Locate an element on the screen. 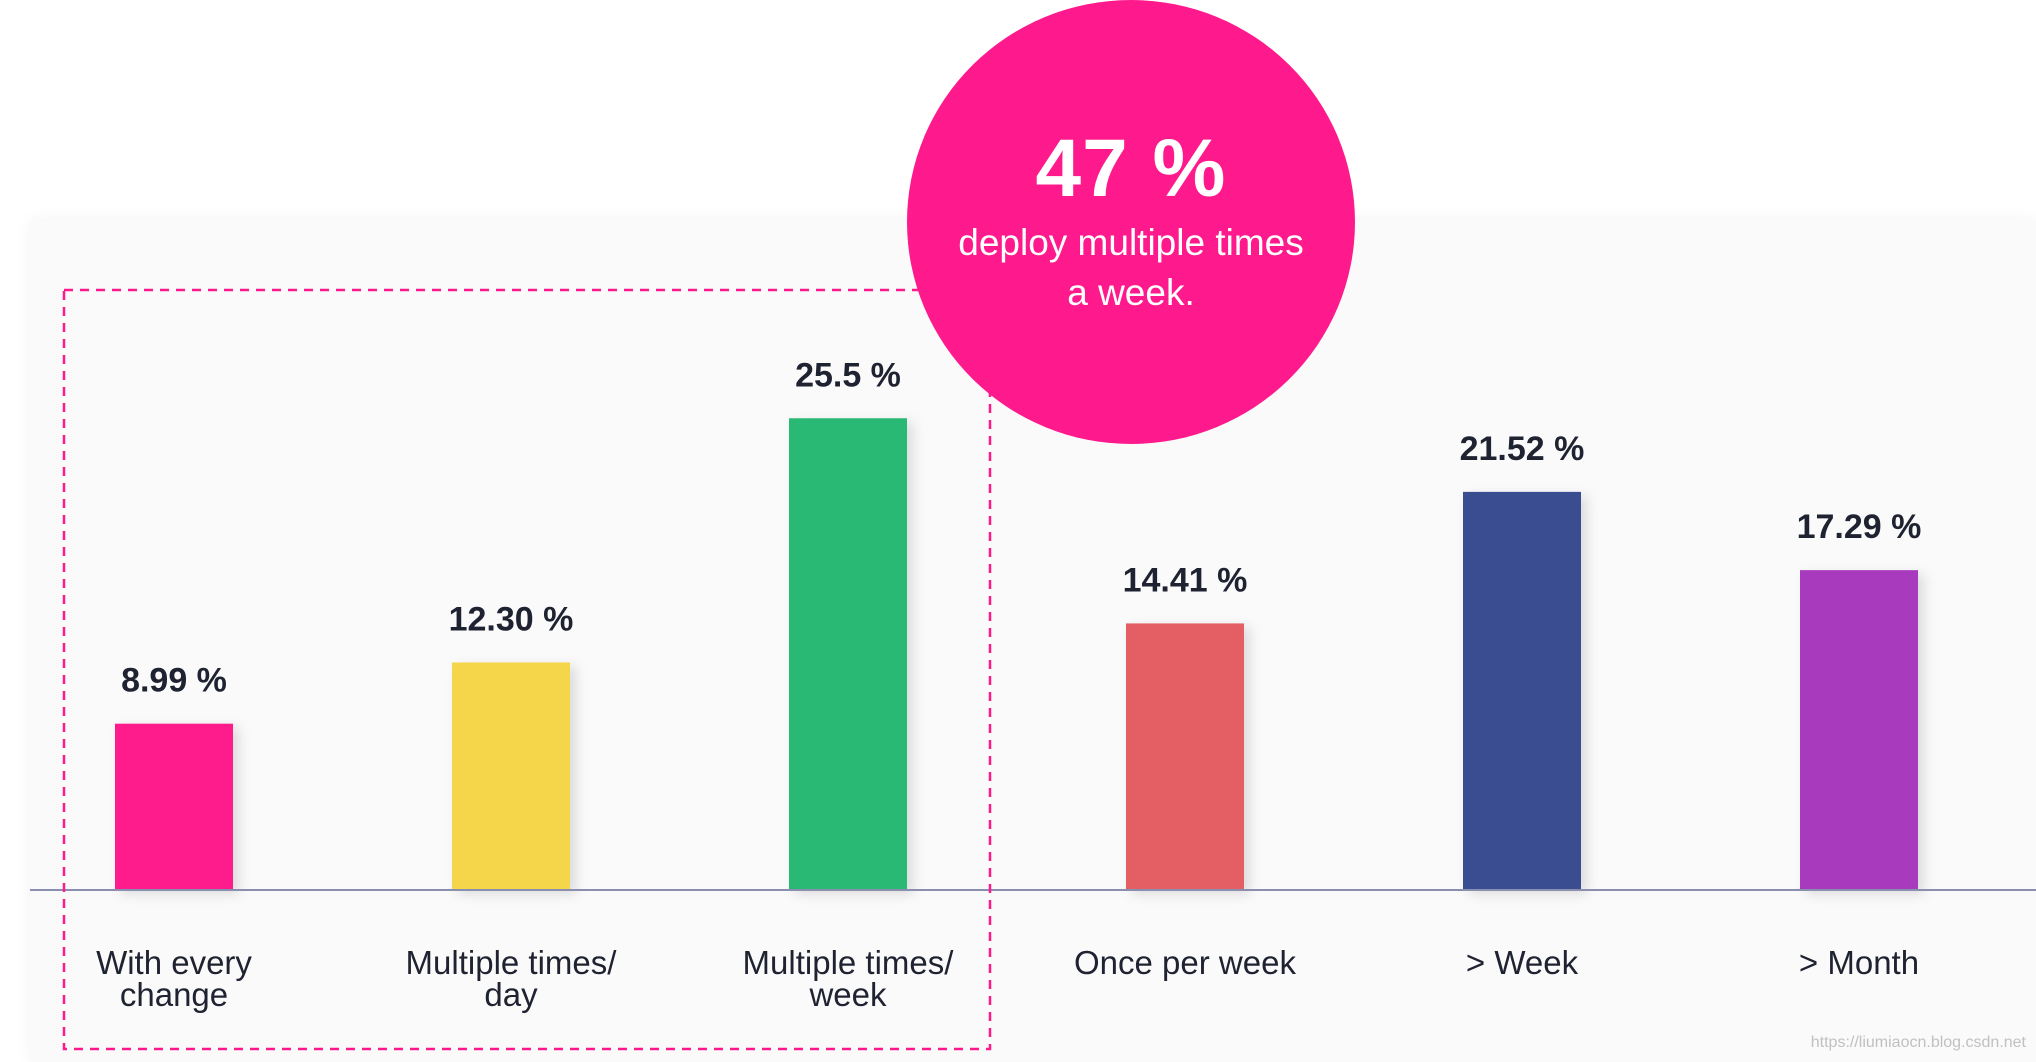 Image resolution: width=2036 pixels, height=1062 pixels. bar-value-label: 21.52 % is located at coordinates (1522, 449).